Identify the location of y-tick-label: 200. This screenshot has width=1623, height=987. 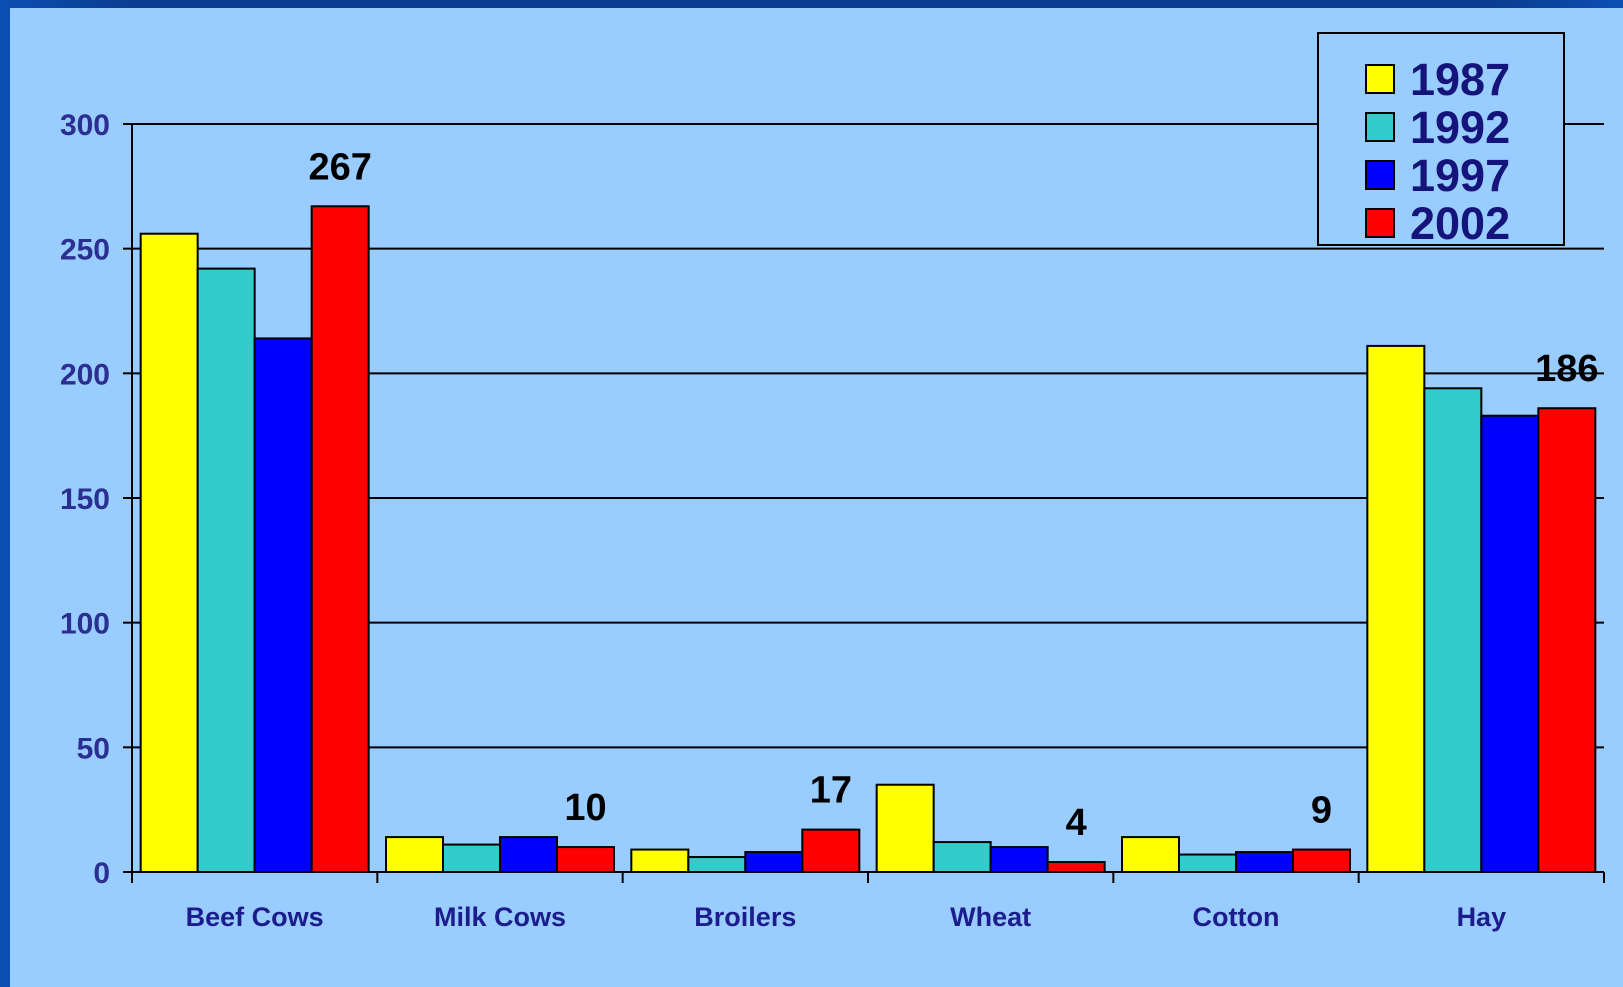
(85, 374).